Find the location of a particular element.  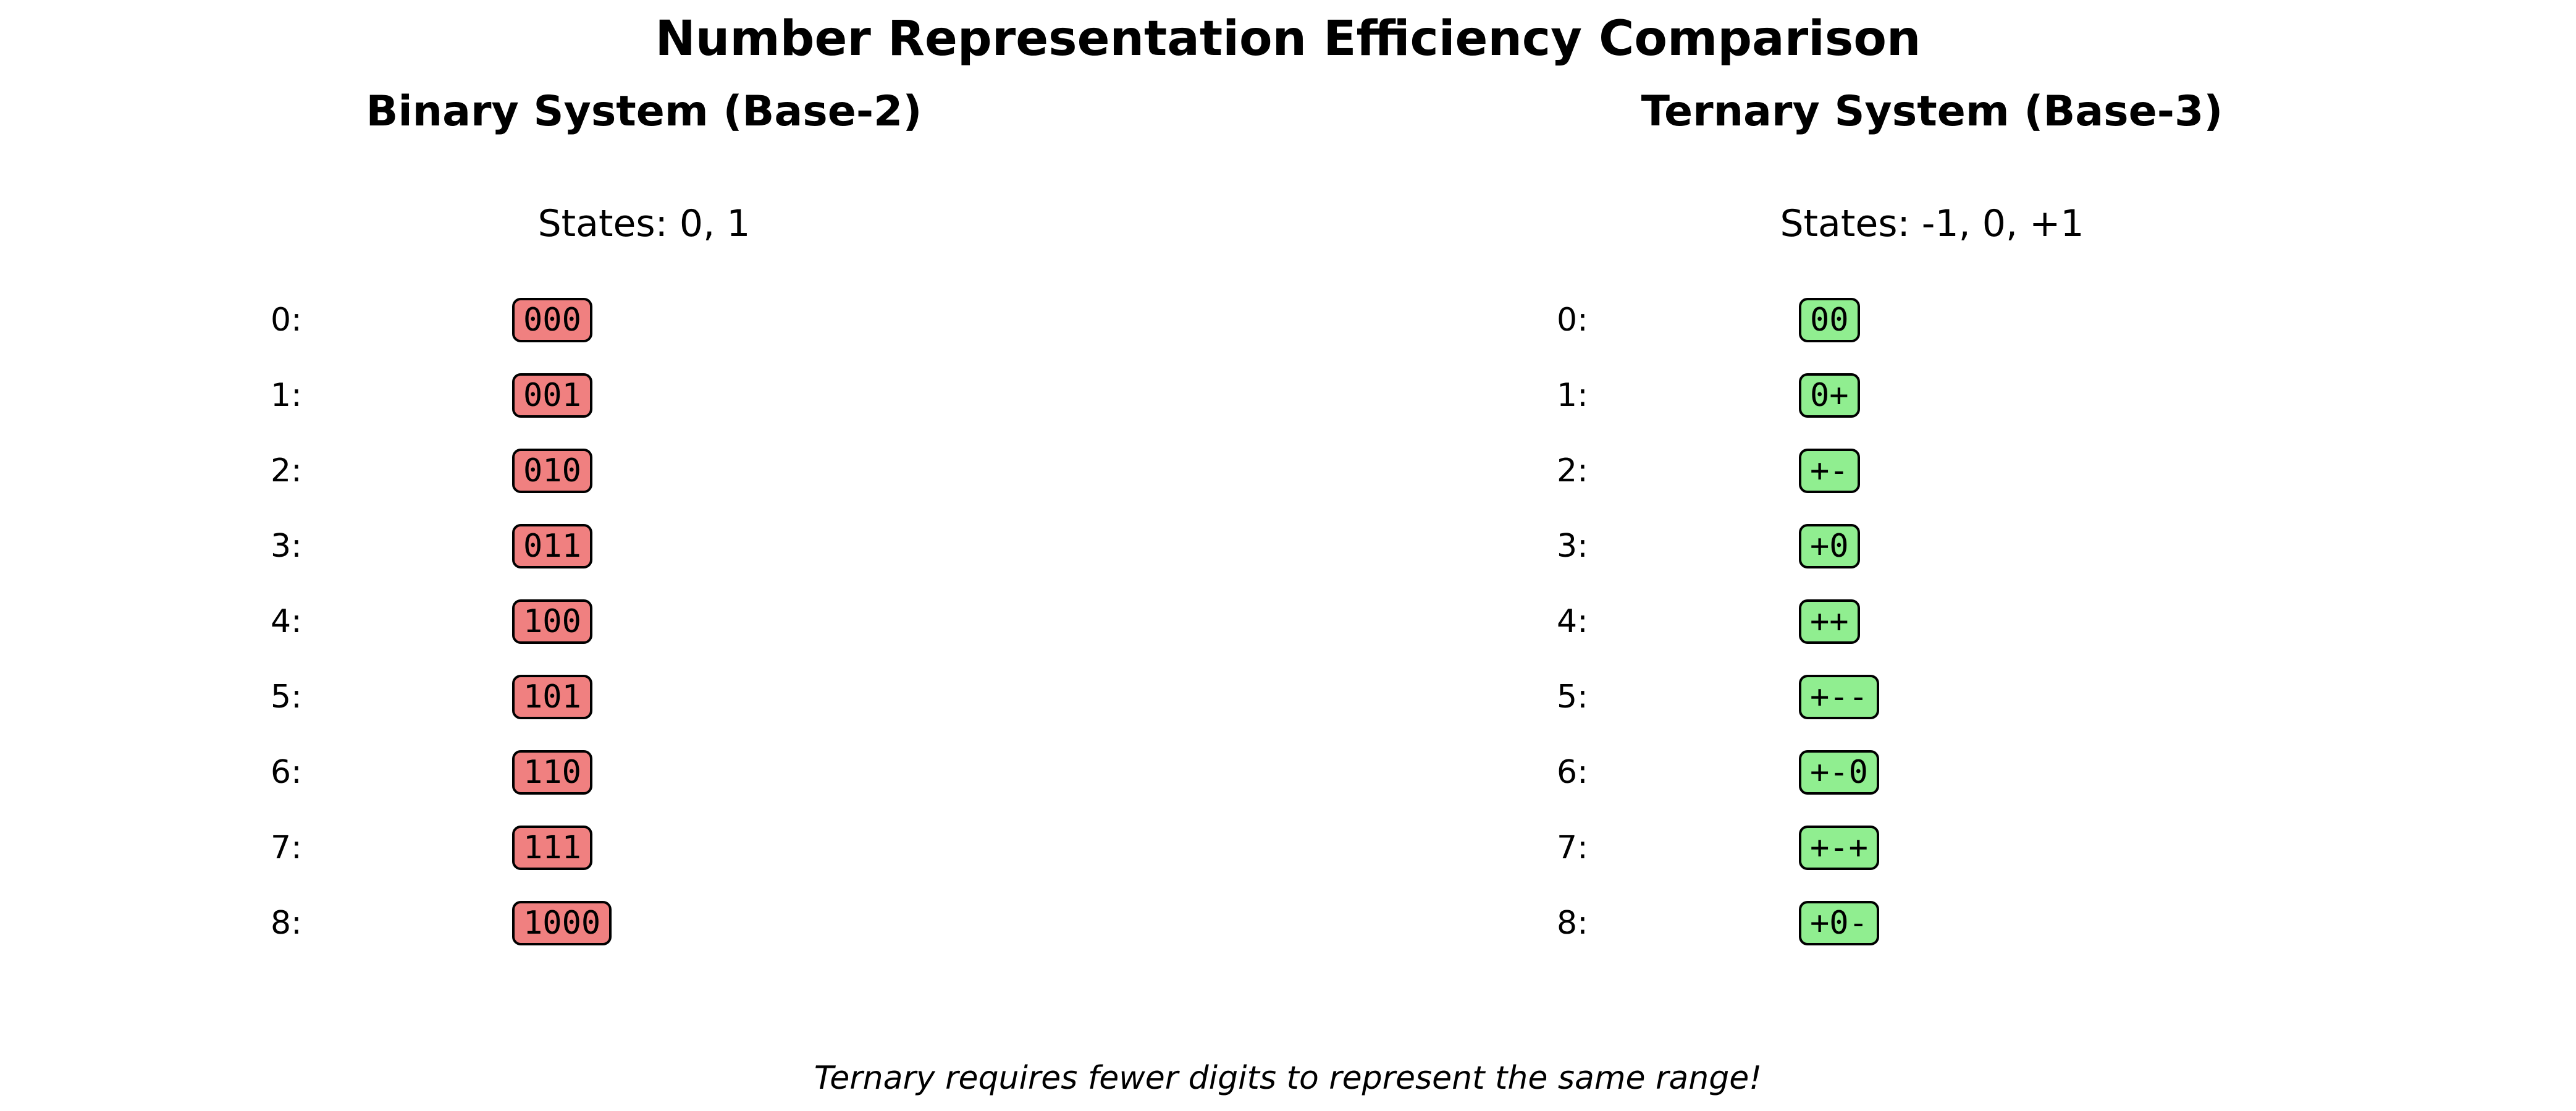

binary-code-box: 100 is located at coordinates (552, 621).